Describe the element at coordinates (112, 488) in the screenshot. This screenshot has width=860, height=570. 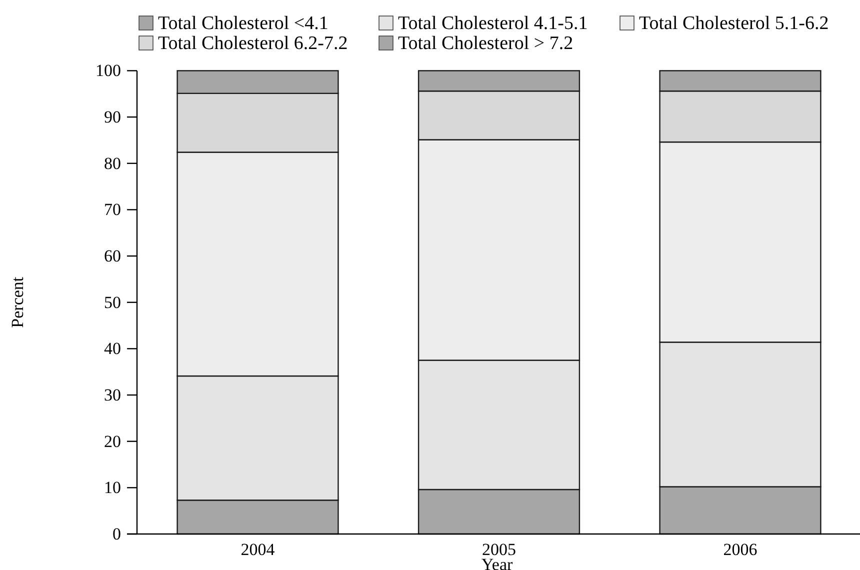
I see `y-tick-label: 10` at that location.